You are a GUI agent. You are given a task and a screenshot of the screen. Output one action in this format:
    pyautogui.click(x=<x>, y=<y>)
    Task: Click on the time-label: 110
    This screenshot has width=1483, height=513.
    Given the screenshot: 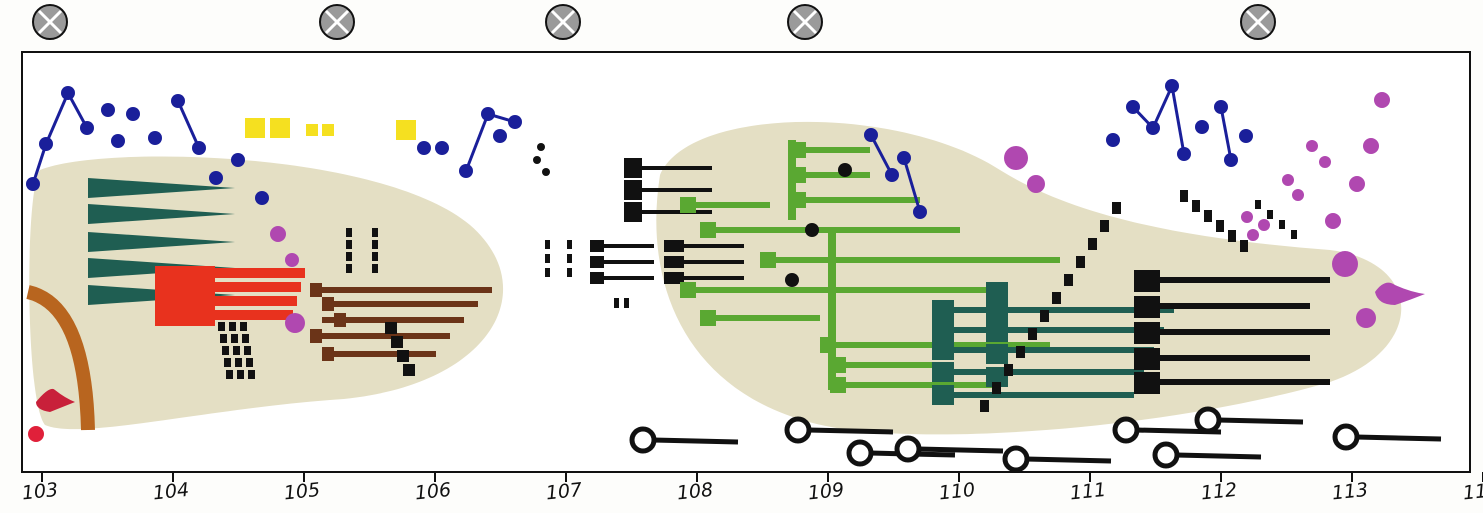 What is the action you would take?
    pyautogui.click(x=957, y=492)
    